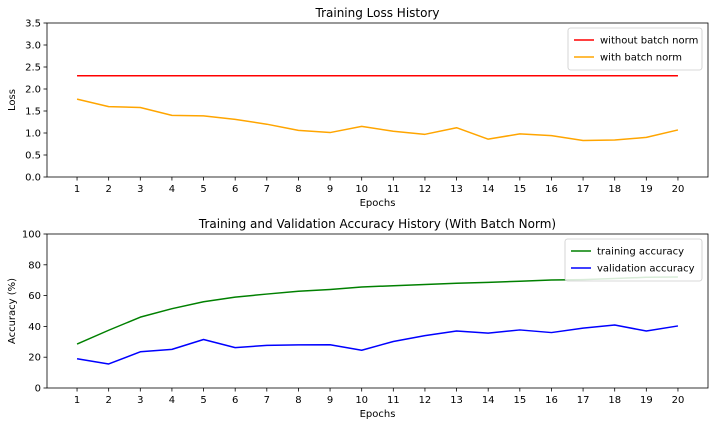  Describe the element at coordinates (34, 327) in the screenshot. I see `y-tick-label: 40` at that location.